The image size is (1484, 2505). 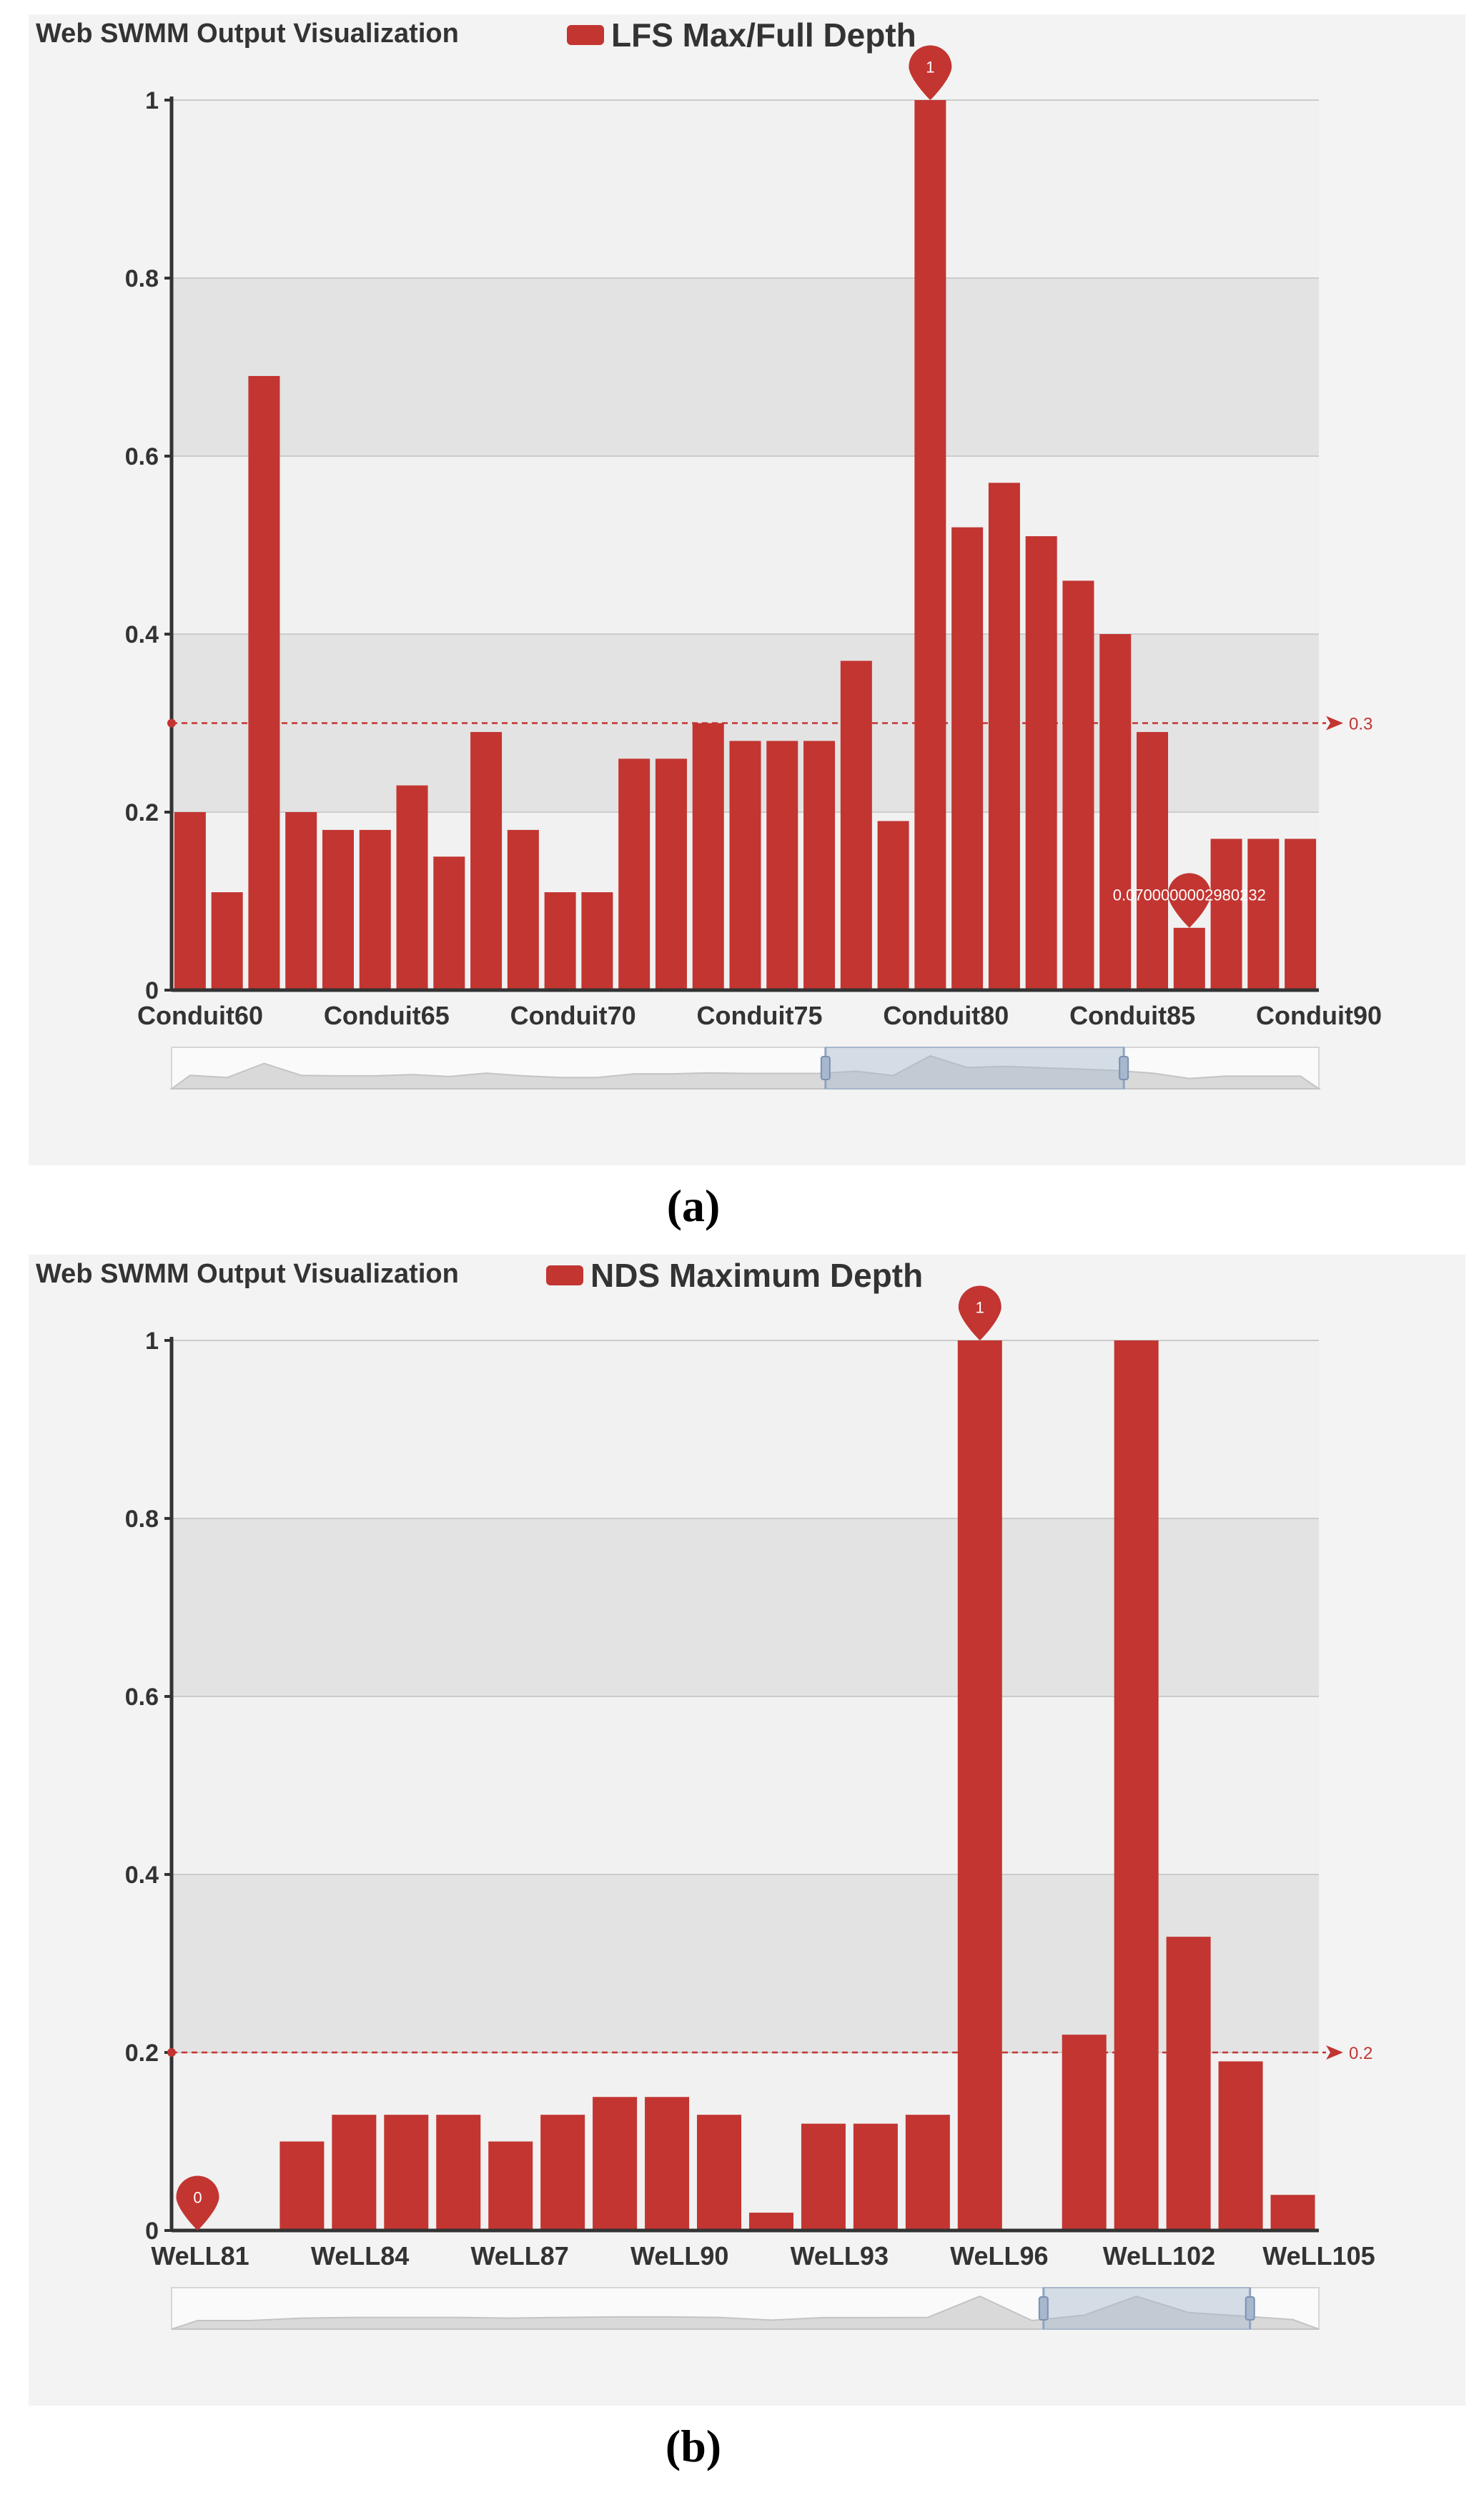 What do you see at coordinates (560, 941) in the screenshot?
I see `bar-Conduit70` at bounding box center [560, 941].